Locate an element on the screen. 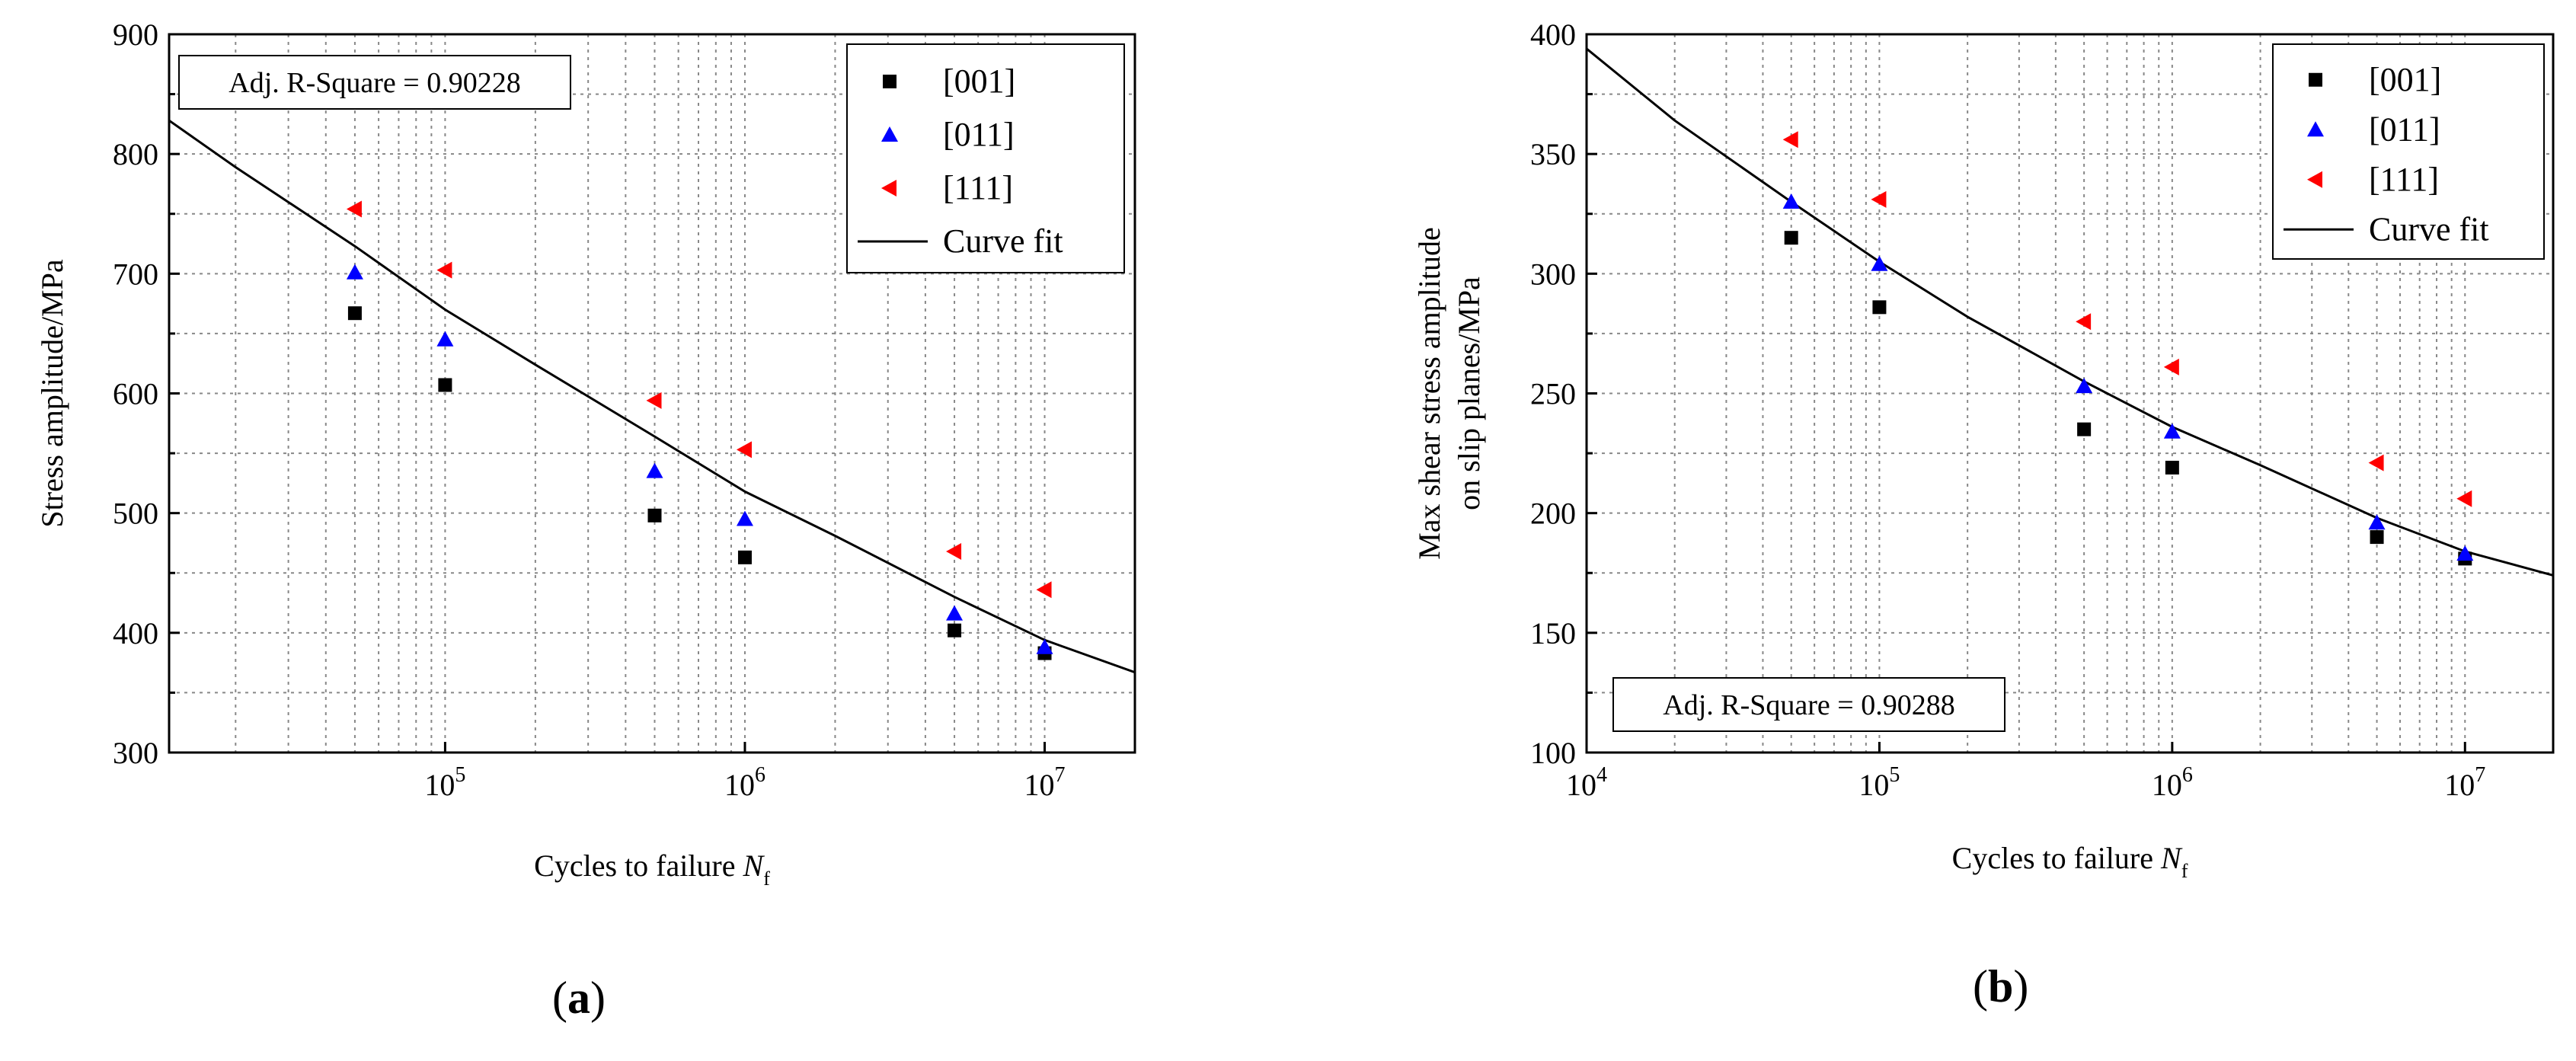  panel-label-letter: a is located at coordinates (578, 998).